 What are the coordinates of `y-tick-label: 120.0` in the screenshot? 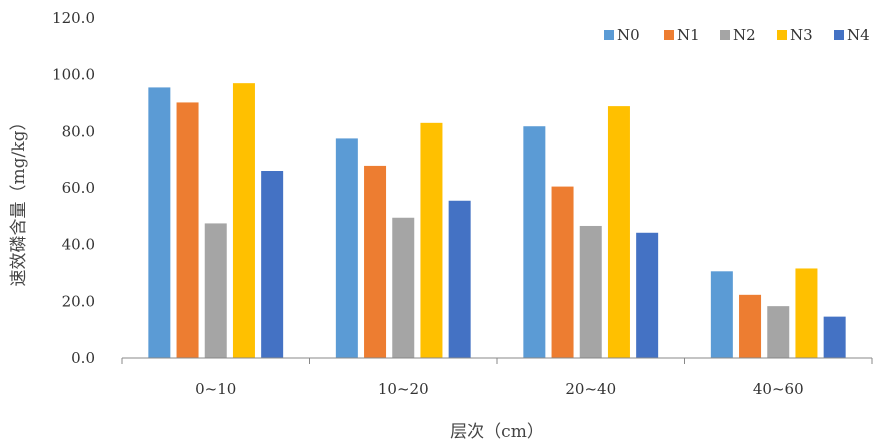 It's located at (73, 18).